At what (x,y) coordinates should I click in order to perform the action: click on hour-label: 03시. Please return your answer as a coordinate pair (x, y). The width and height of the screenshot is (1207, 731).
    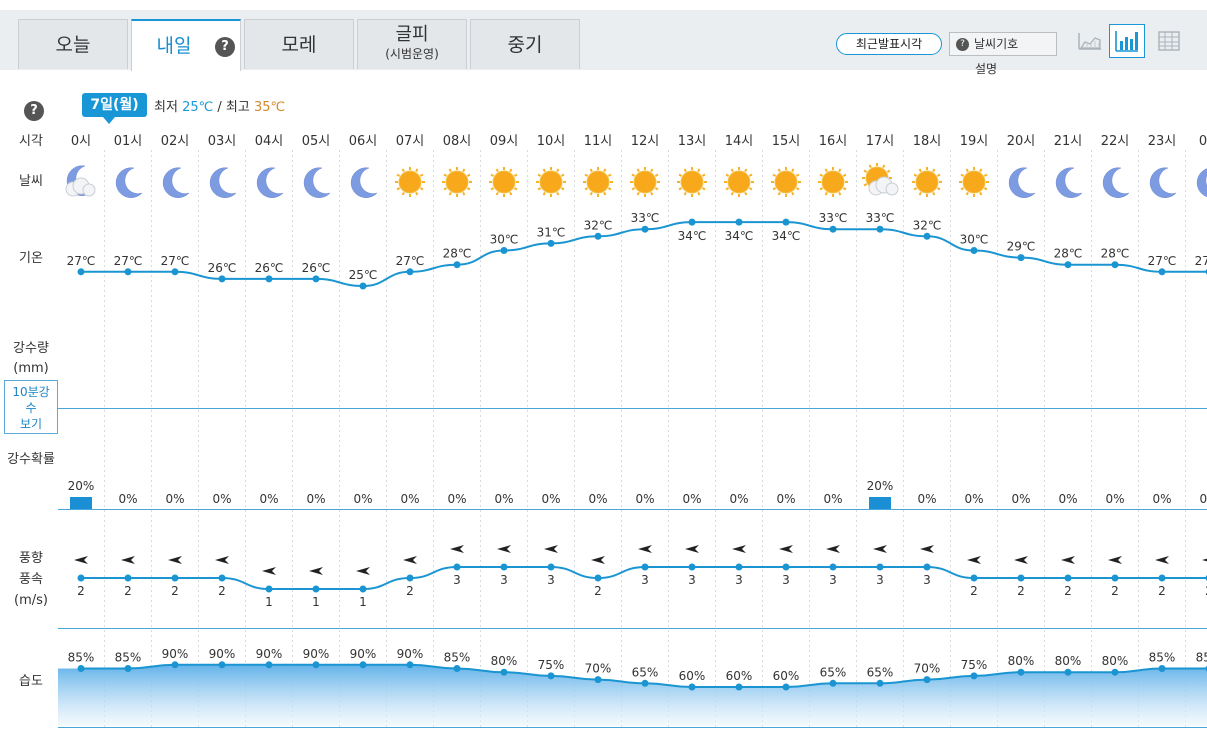
    Looking at the image, I should click on (222, 141).